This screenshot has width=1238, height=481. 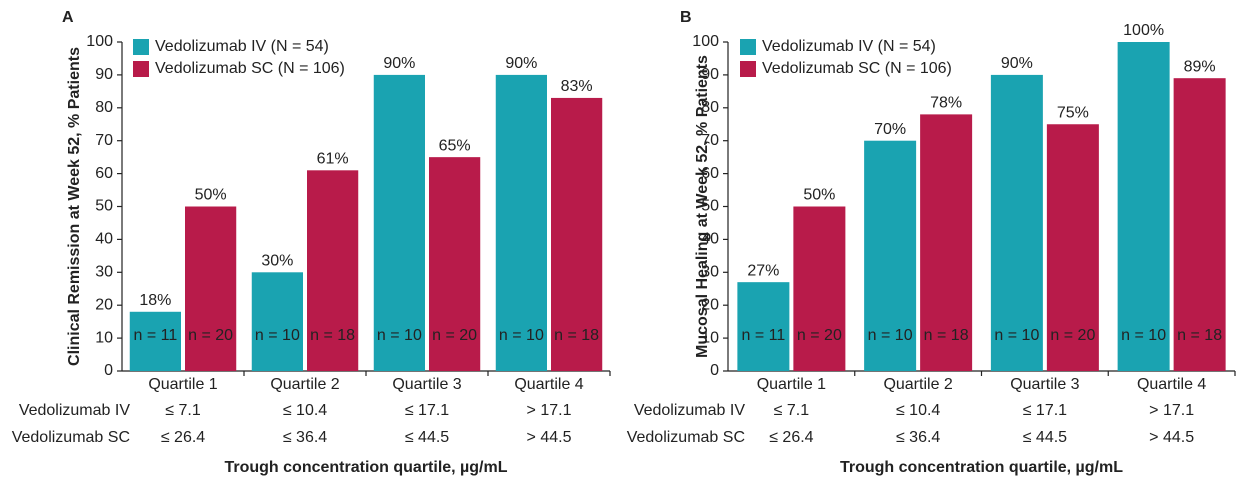 I want to click on value-label: 83%, so click(x=577, y=86).